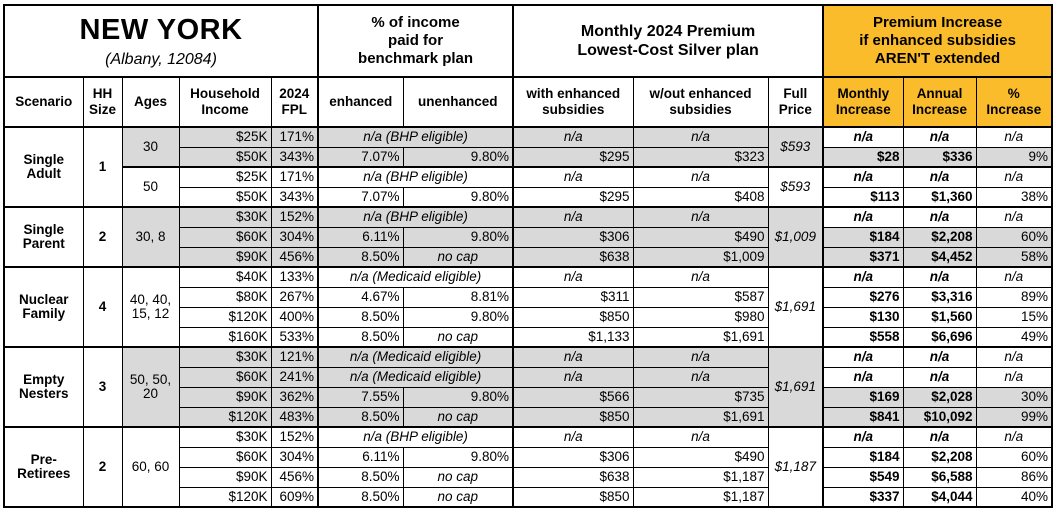  What do you see at coordinates (1014, 297) in the screenshot?
I see `cell-pct-increase: 89%` at bounding box center [1014, 297].